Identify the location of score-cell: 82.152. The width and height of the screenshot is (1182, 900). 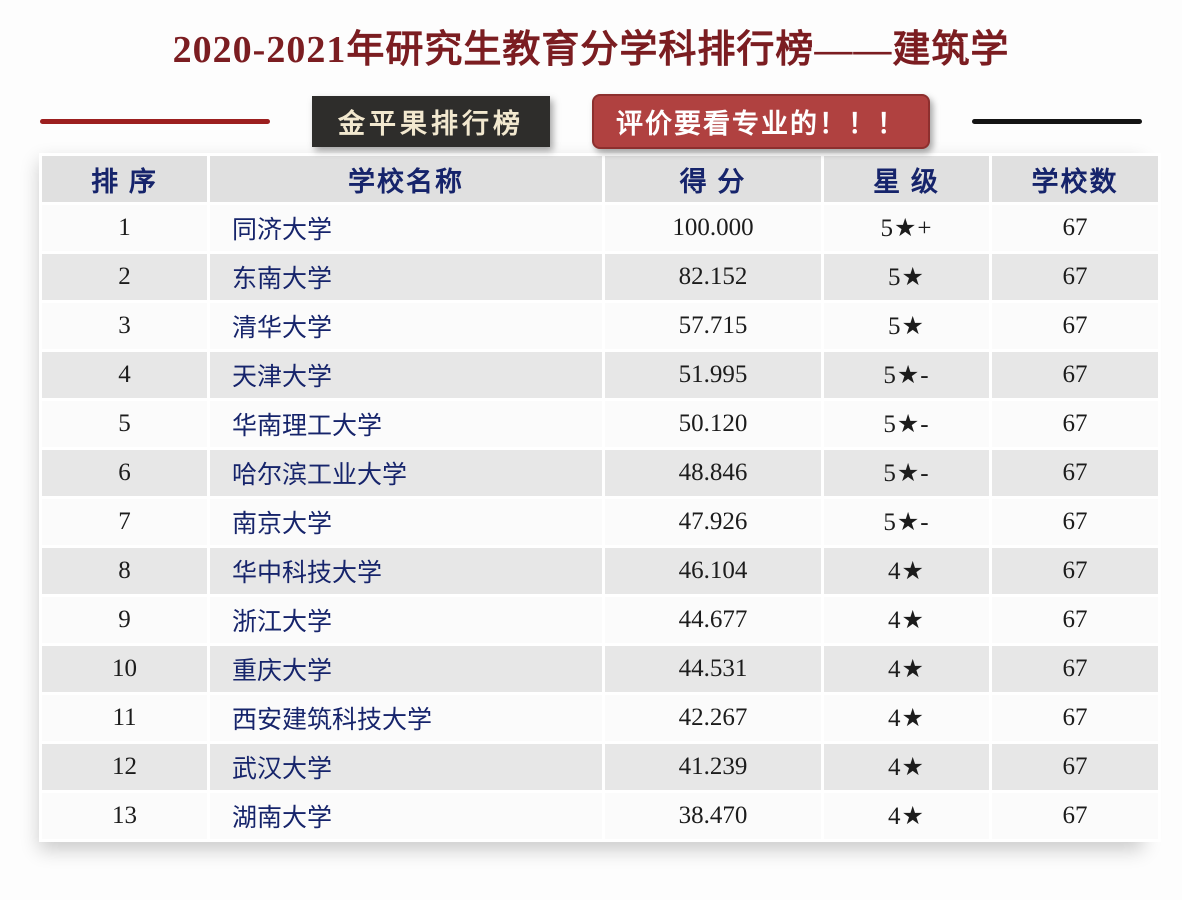
(713, 277).